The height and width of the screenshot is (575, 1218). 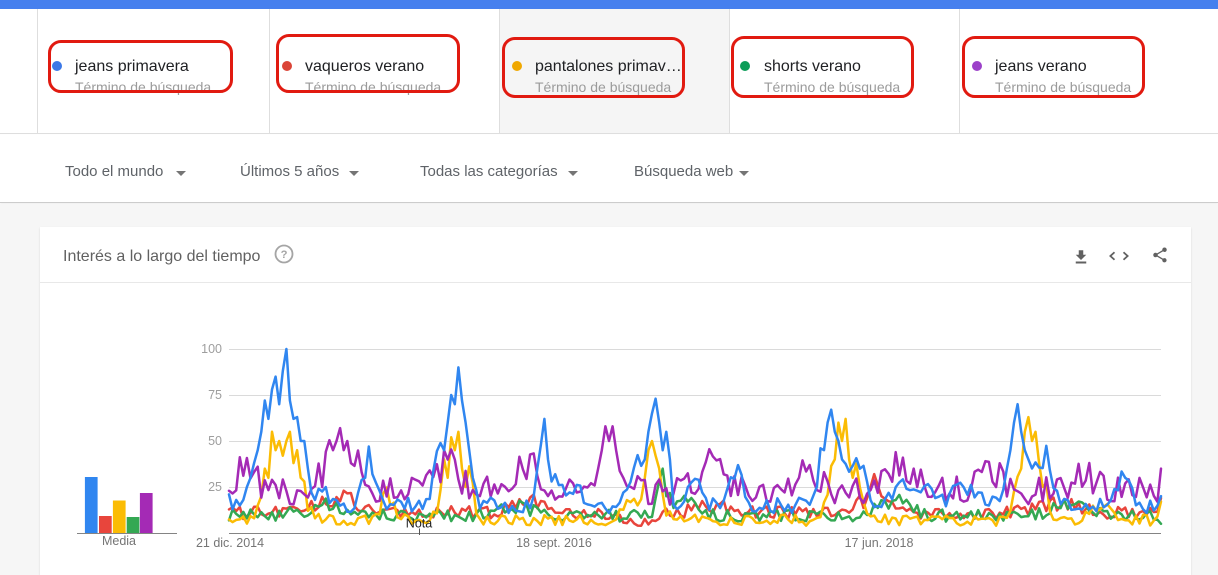 What do you see at coordinates (119, 541) in the screenshot?
I see `svg-text: Media` at bounding box center [119, 541].